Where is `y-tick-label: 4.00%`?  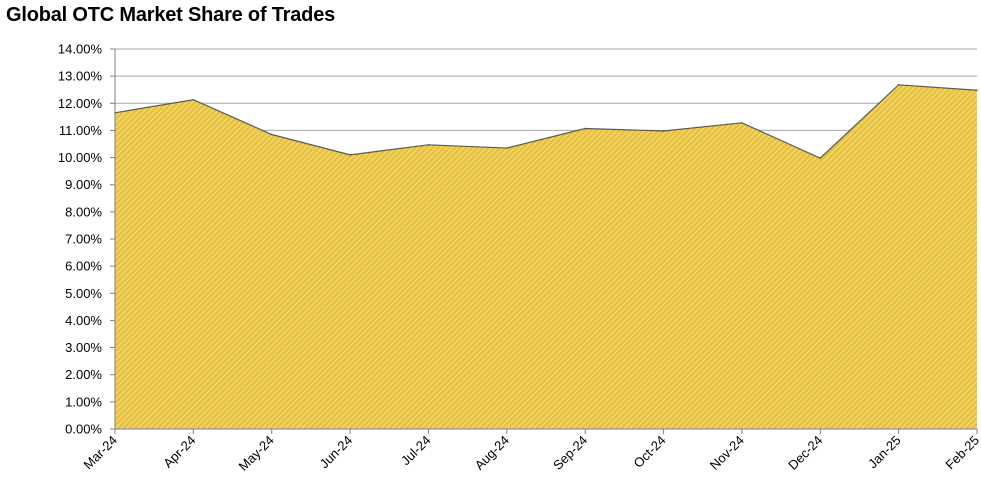 y-tick-label: 4.00% is located at coordinates (83, 320).